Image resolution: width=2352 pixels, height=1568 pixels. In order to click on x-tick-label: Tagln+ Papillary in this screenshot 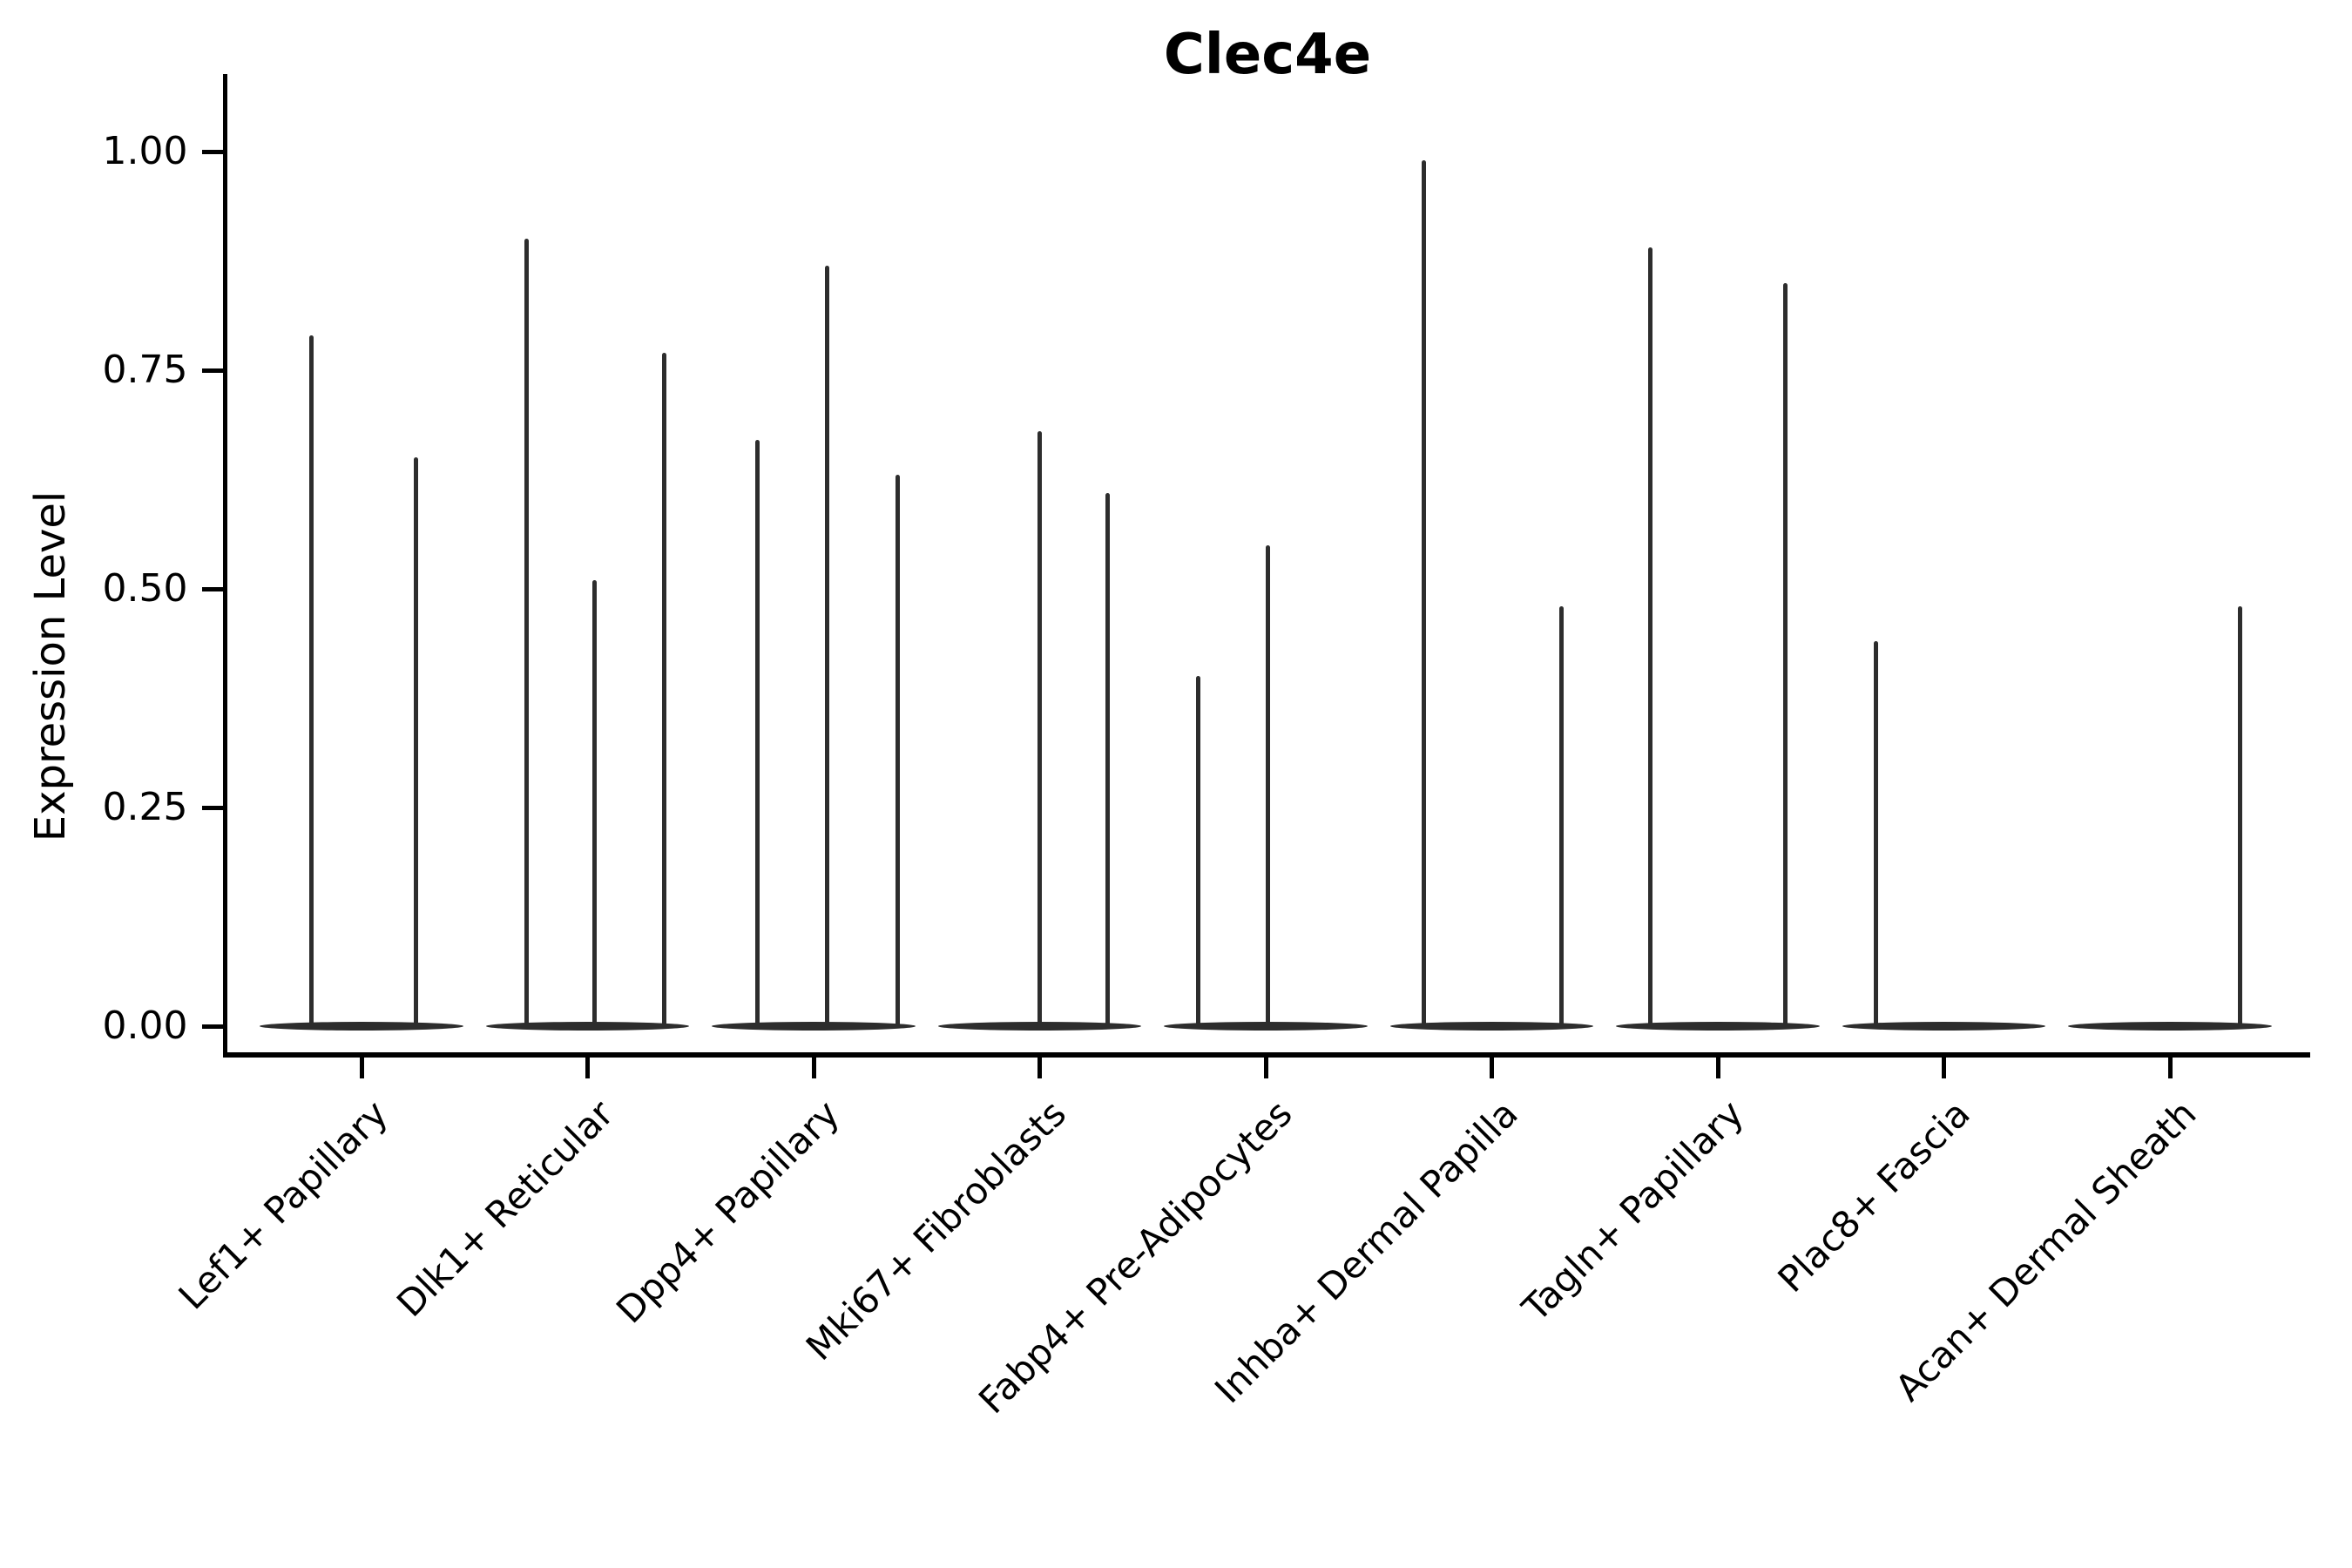, I will do `click(1634, 1211)`.